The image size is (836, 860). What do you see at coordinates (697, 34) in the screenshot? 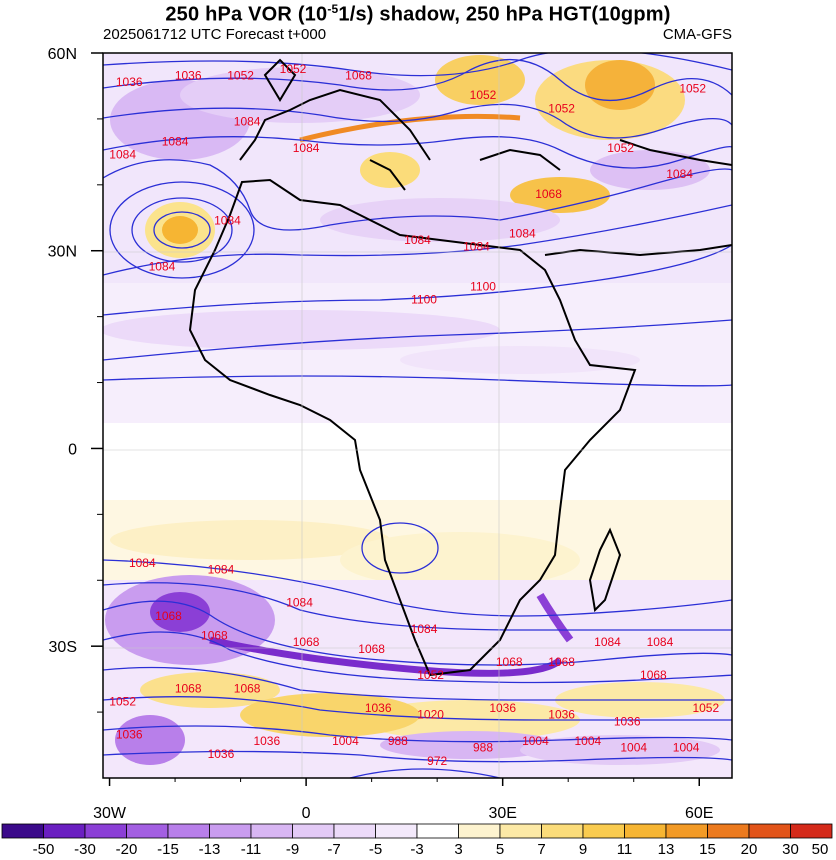
I see `model-name-label: CMA-GFS` at bounding box center [697, 34].